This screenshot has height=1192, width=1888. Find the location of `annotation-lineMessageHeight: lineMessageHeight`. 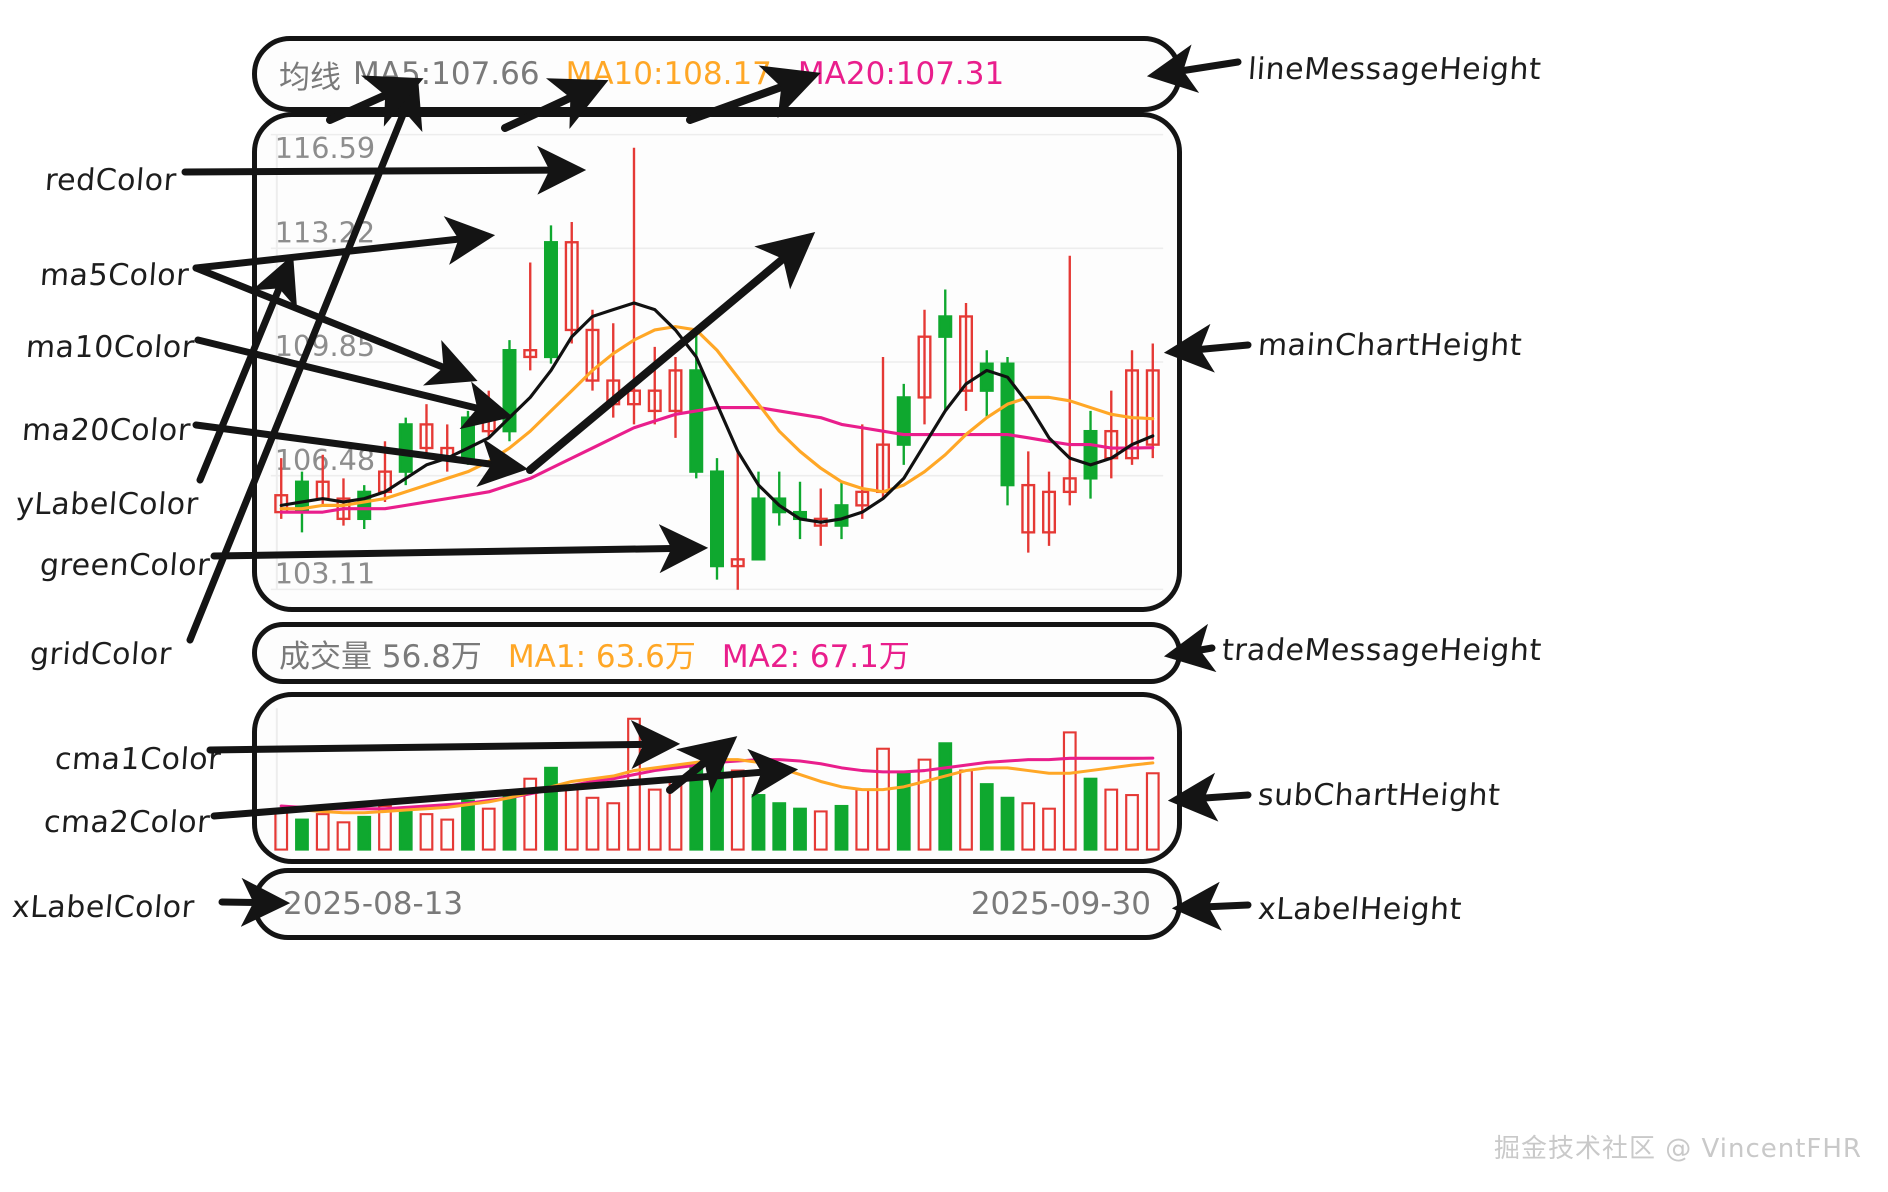

annotation-lineMessageHeight: lineMessageHeight is located at coordinates (1394, 69).